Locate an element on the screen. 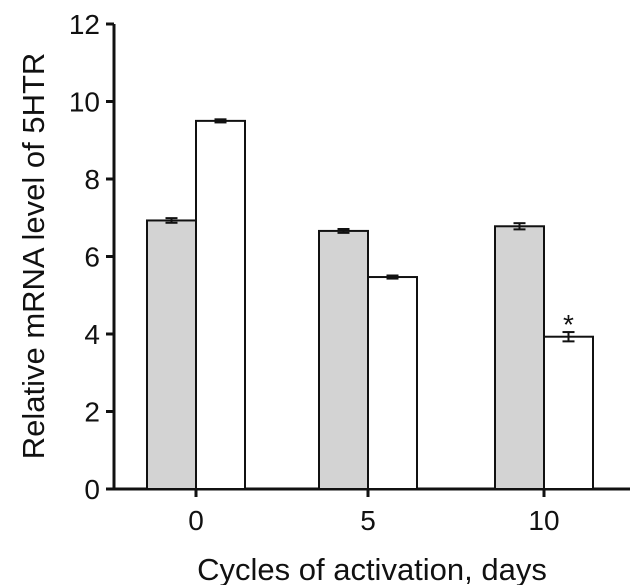 This screenshot has width=631, height=585. y-tick-label: 4 is located at coordinates (92, 334).